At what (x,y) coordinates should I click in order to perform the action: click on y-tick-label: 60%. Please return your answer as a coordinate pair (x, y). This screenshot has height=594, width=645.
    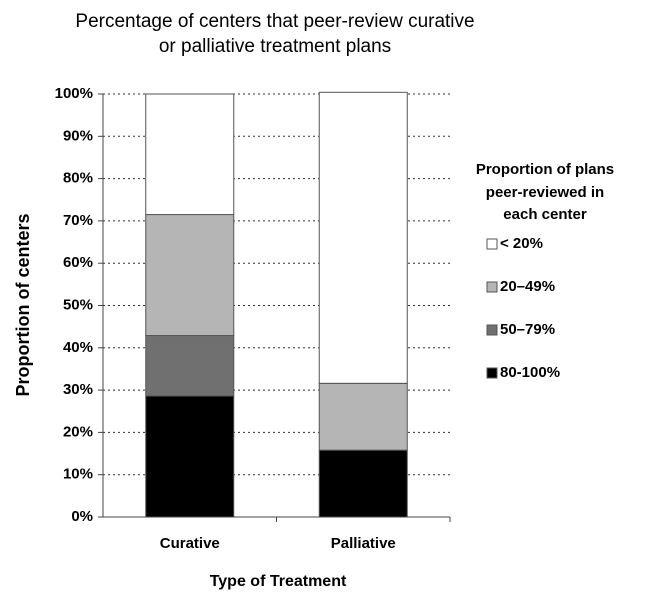
    Looking at the image, I should click on (78, 262).